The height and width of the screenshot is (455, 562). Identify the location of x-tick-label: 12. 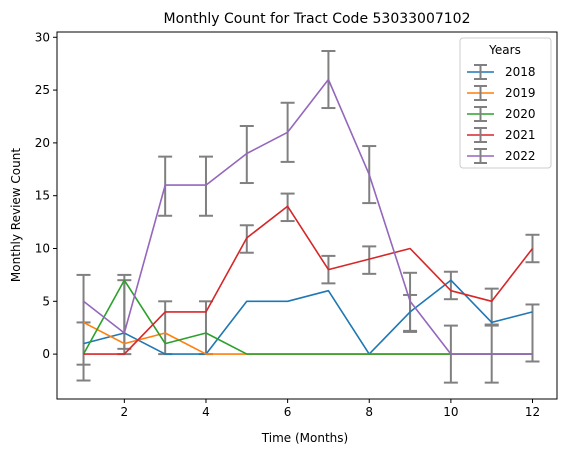
(532, 412).